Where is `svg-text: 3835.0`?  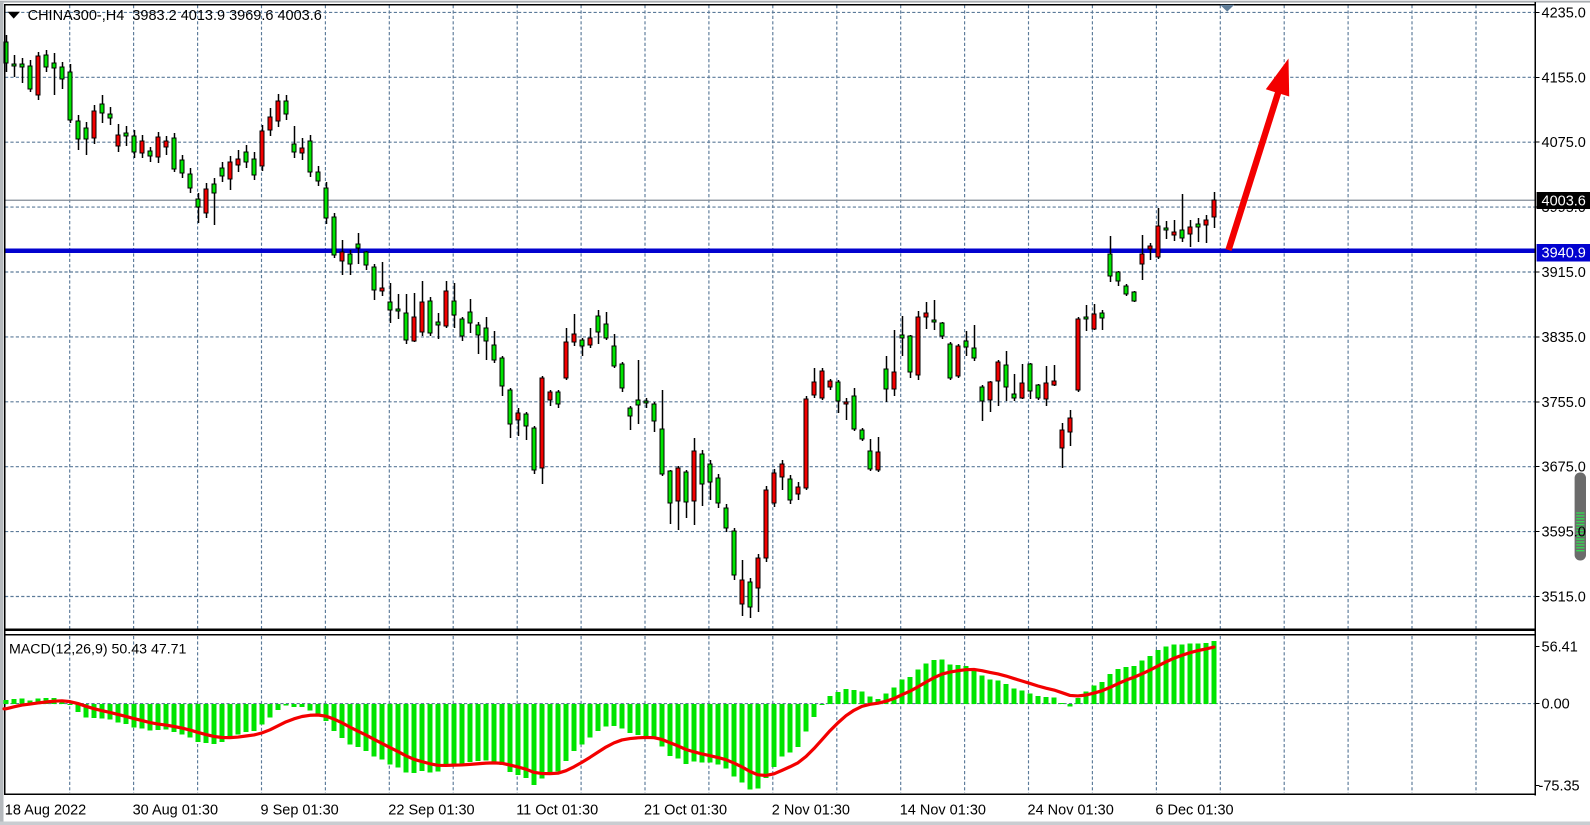 svg-text: 3835.0 is located at coordinates (1564, 338).